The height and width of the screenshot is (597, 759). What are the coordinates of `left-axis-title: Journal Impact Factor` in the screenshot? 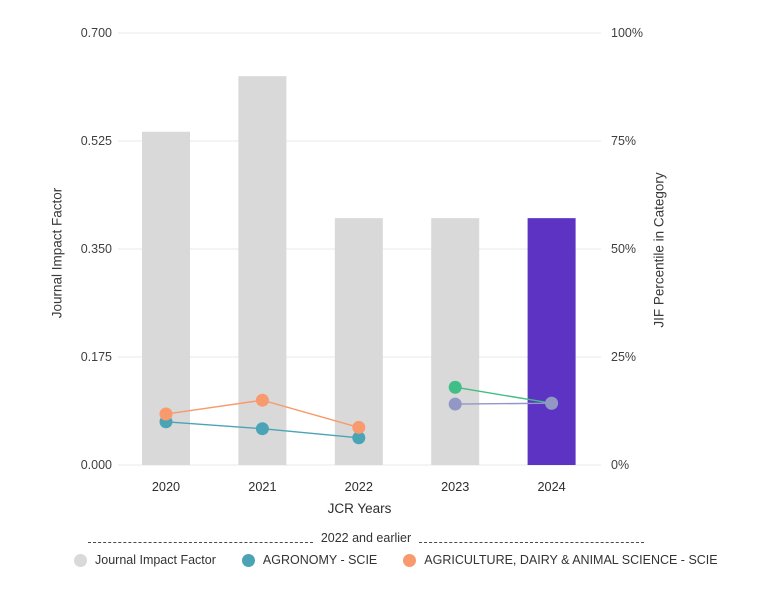 It's located at (57, 253).